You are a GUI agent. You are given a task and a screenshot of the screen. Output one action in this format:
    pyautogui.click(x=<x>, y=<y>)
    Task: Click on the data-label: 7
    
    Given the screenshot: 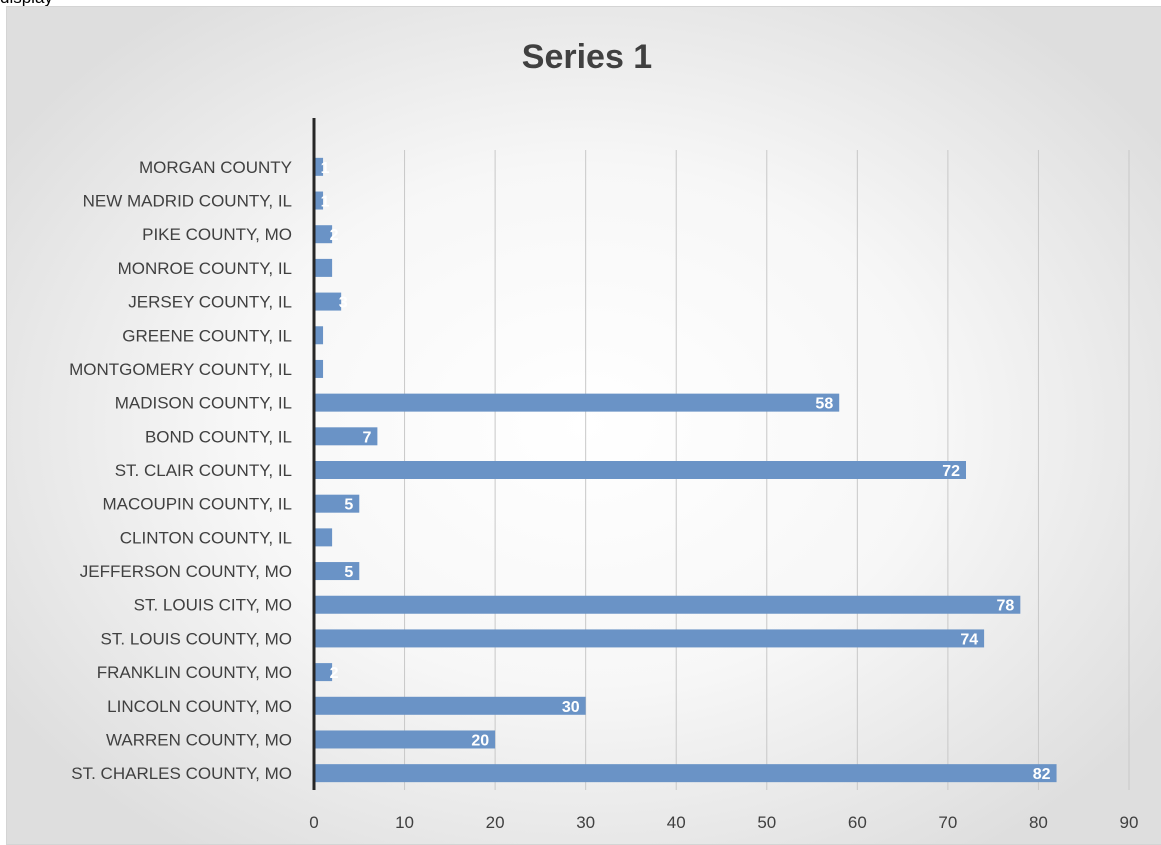 What is the action you would take?
    pyautogui.click(x=366, y=437)
    